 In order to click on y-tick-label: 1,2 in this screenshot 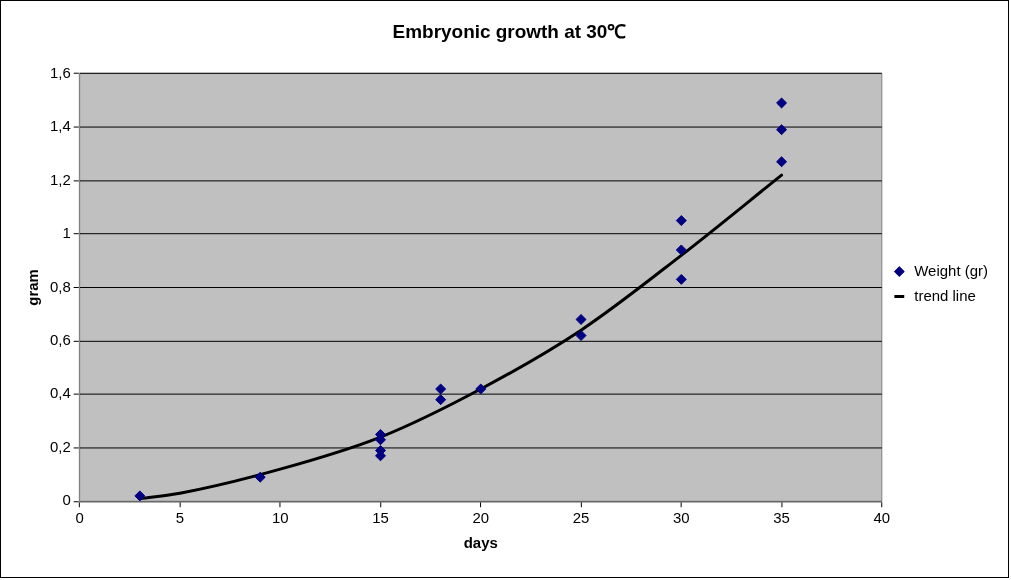, I will do `click(60, 179)`.